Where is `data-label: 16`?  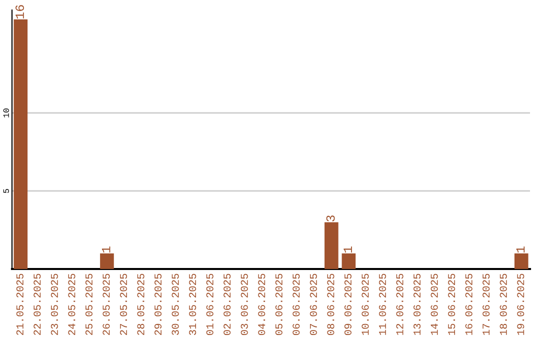 data-label: 16 is located at coordinates (20, 11).